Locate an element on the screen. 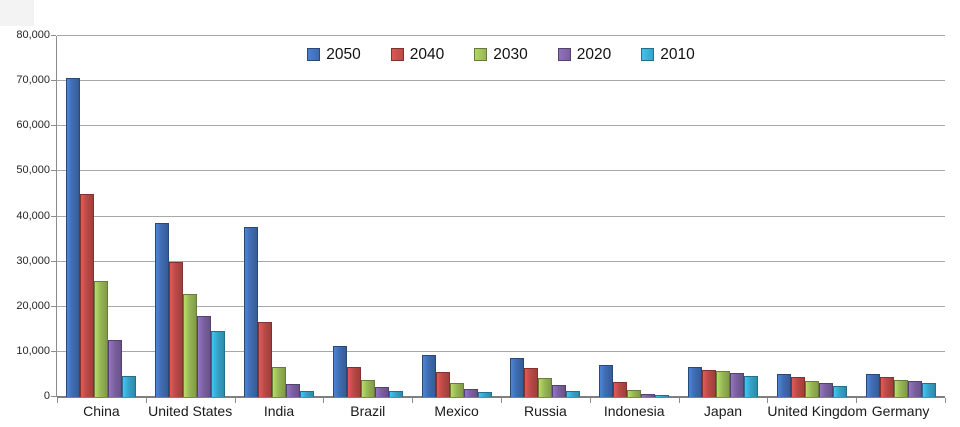 The image size is (960, 427). bar-2020-china is located at coordinates (115, 368).